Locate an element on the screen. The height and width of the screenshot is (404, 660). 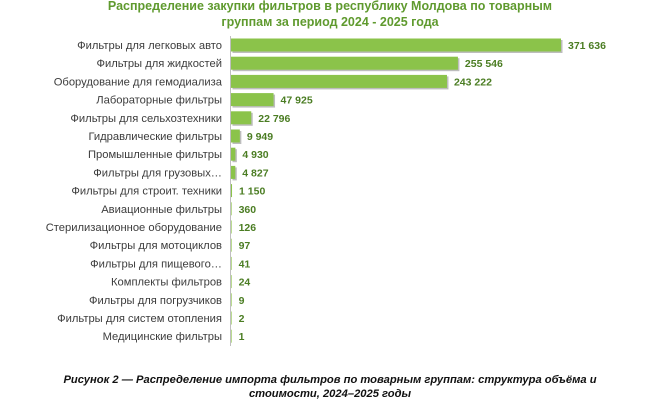
value-label: 360 is located at coordinates (248, 210).